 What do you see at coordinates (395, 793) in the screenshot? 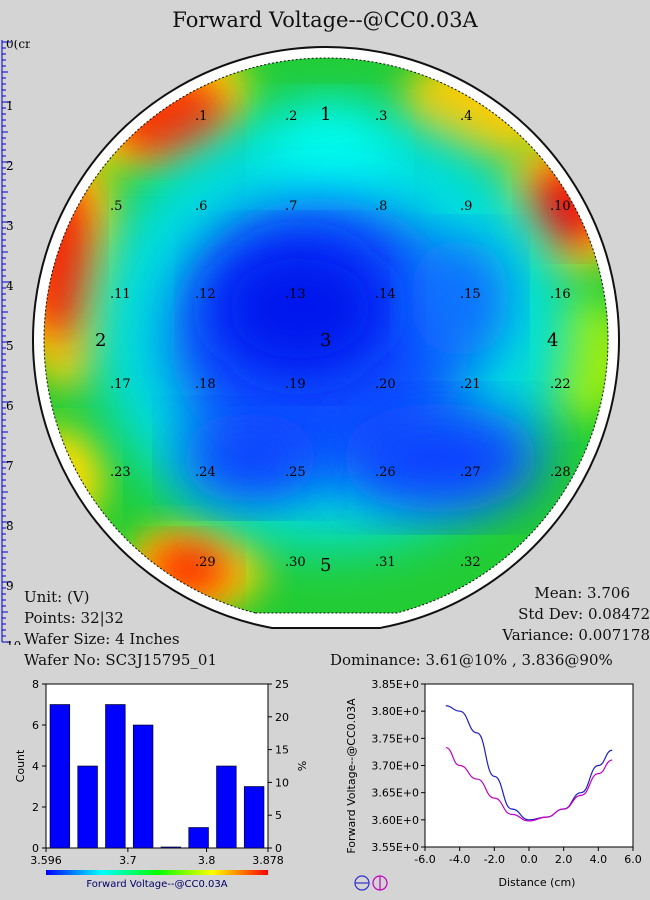
I see `line-y-tick: 3.65E+0` at bounding box center [395, 793].